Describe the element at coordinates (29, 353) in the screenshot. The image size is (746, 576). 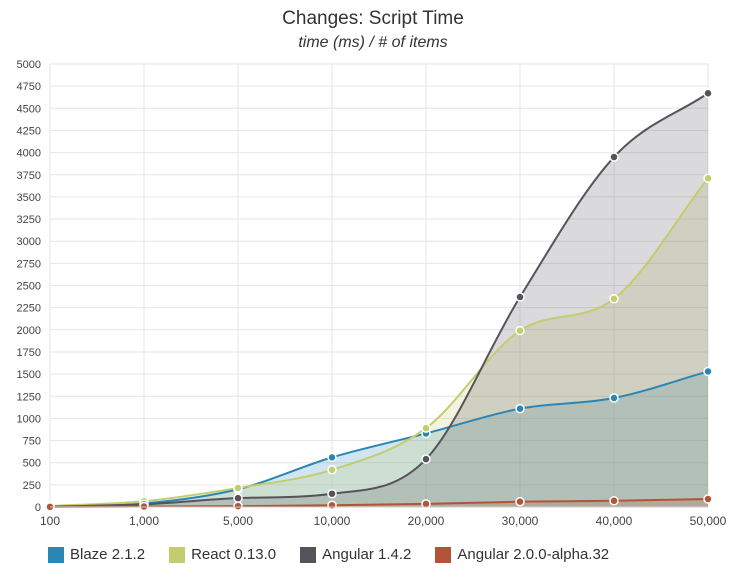
I see `y-tick-label: 1750` at that location.